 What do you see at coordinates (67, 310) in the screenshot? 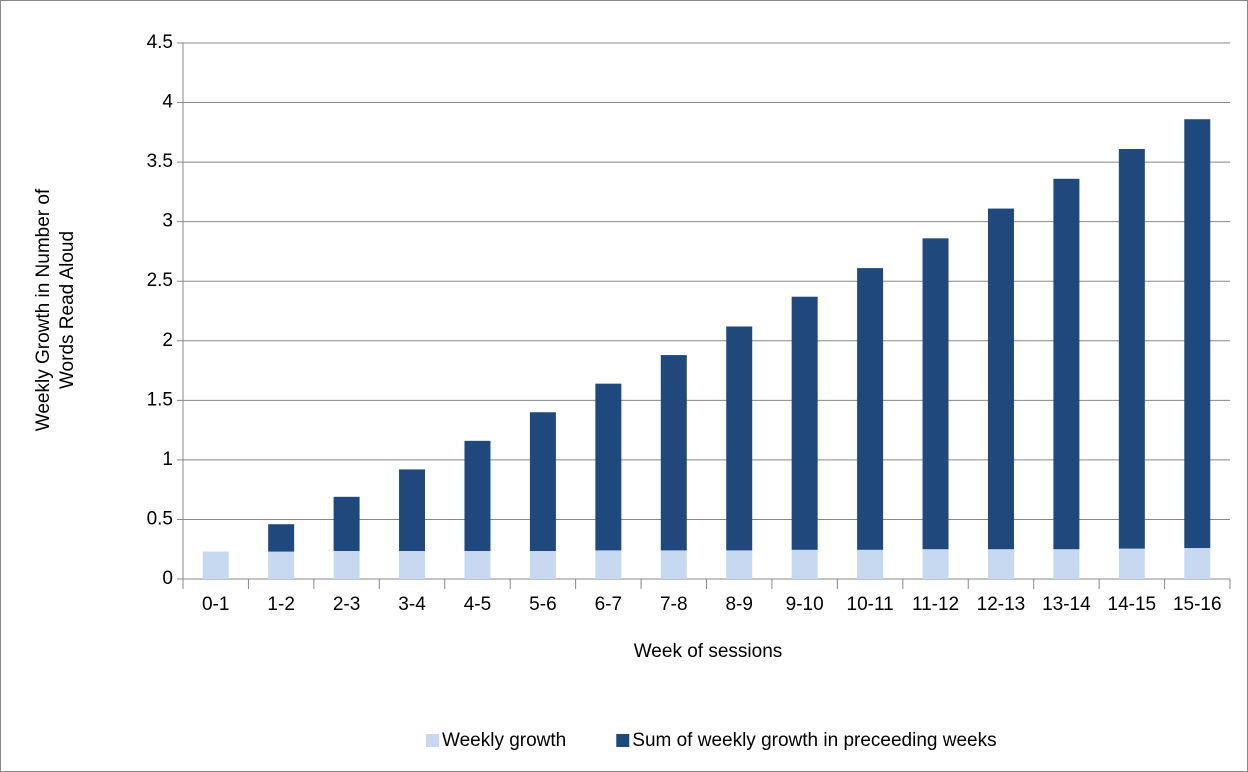
I see `y-axis-title: Words Read Aloud` at bounding box center [67, 310].